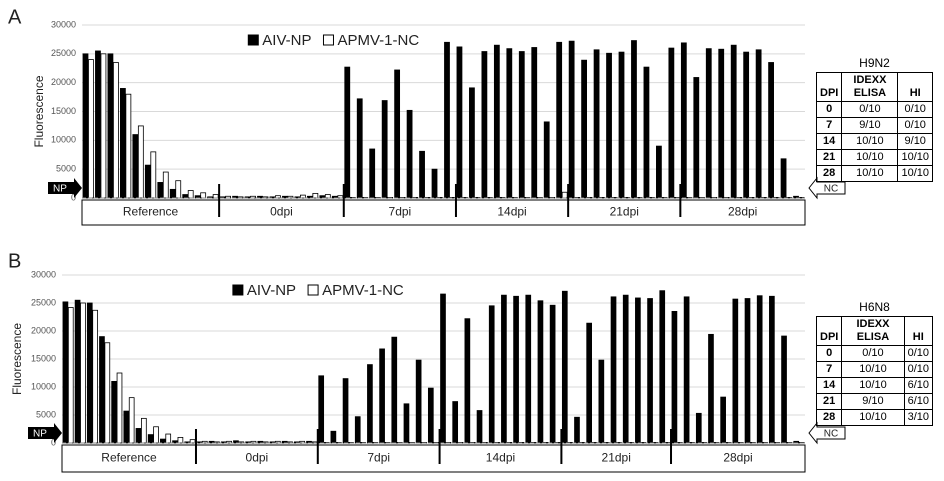 This screenshot has height=481, width=944. I want to click on group-label: 21dpi, so click(624, 212).